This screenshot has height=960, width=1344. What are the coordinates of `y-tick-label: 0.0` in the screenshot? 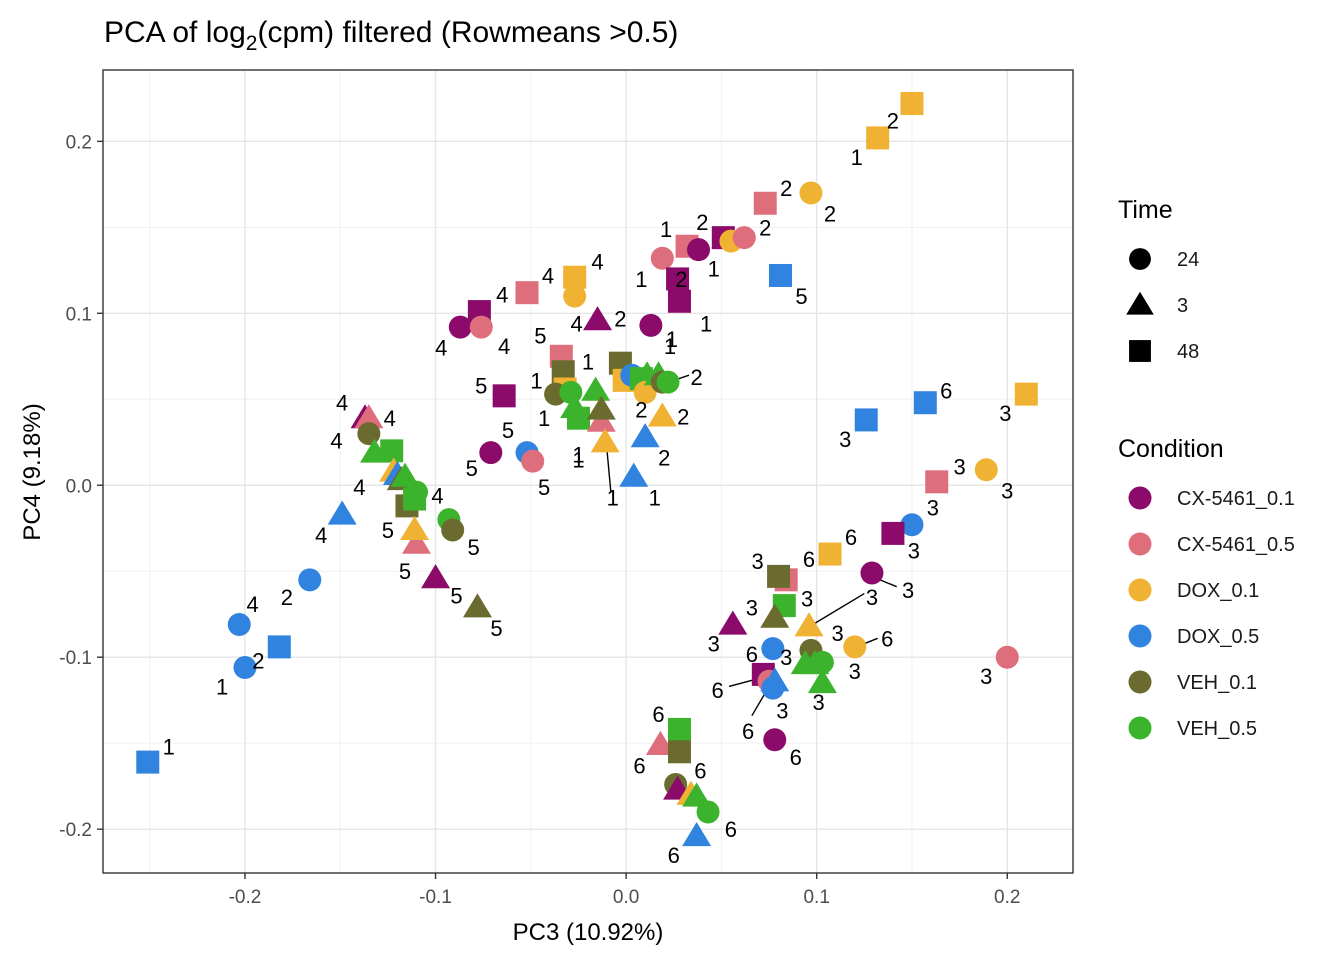 It's located at (79, 486).